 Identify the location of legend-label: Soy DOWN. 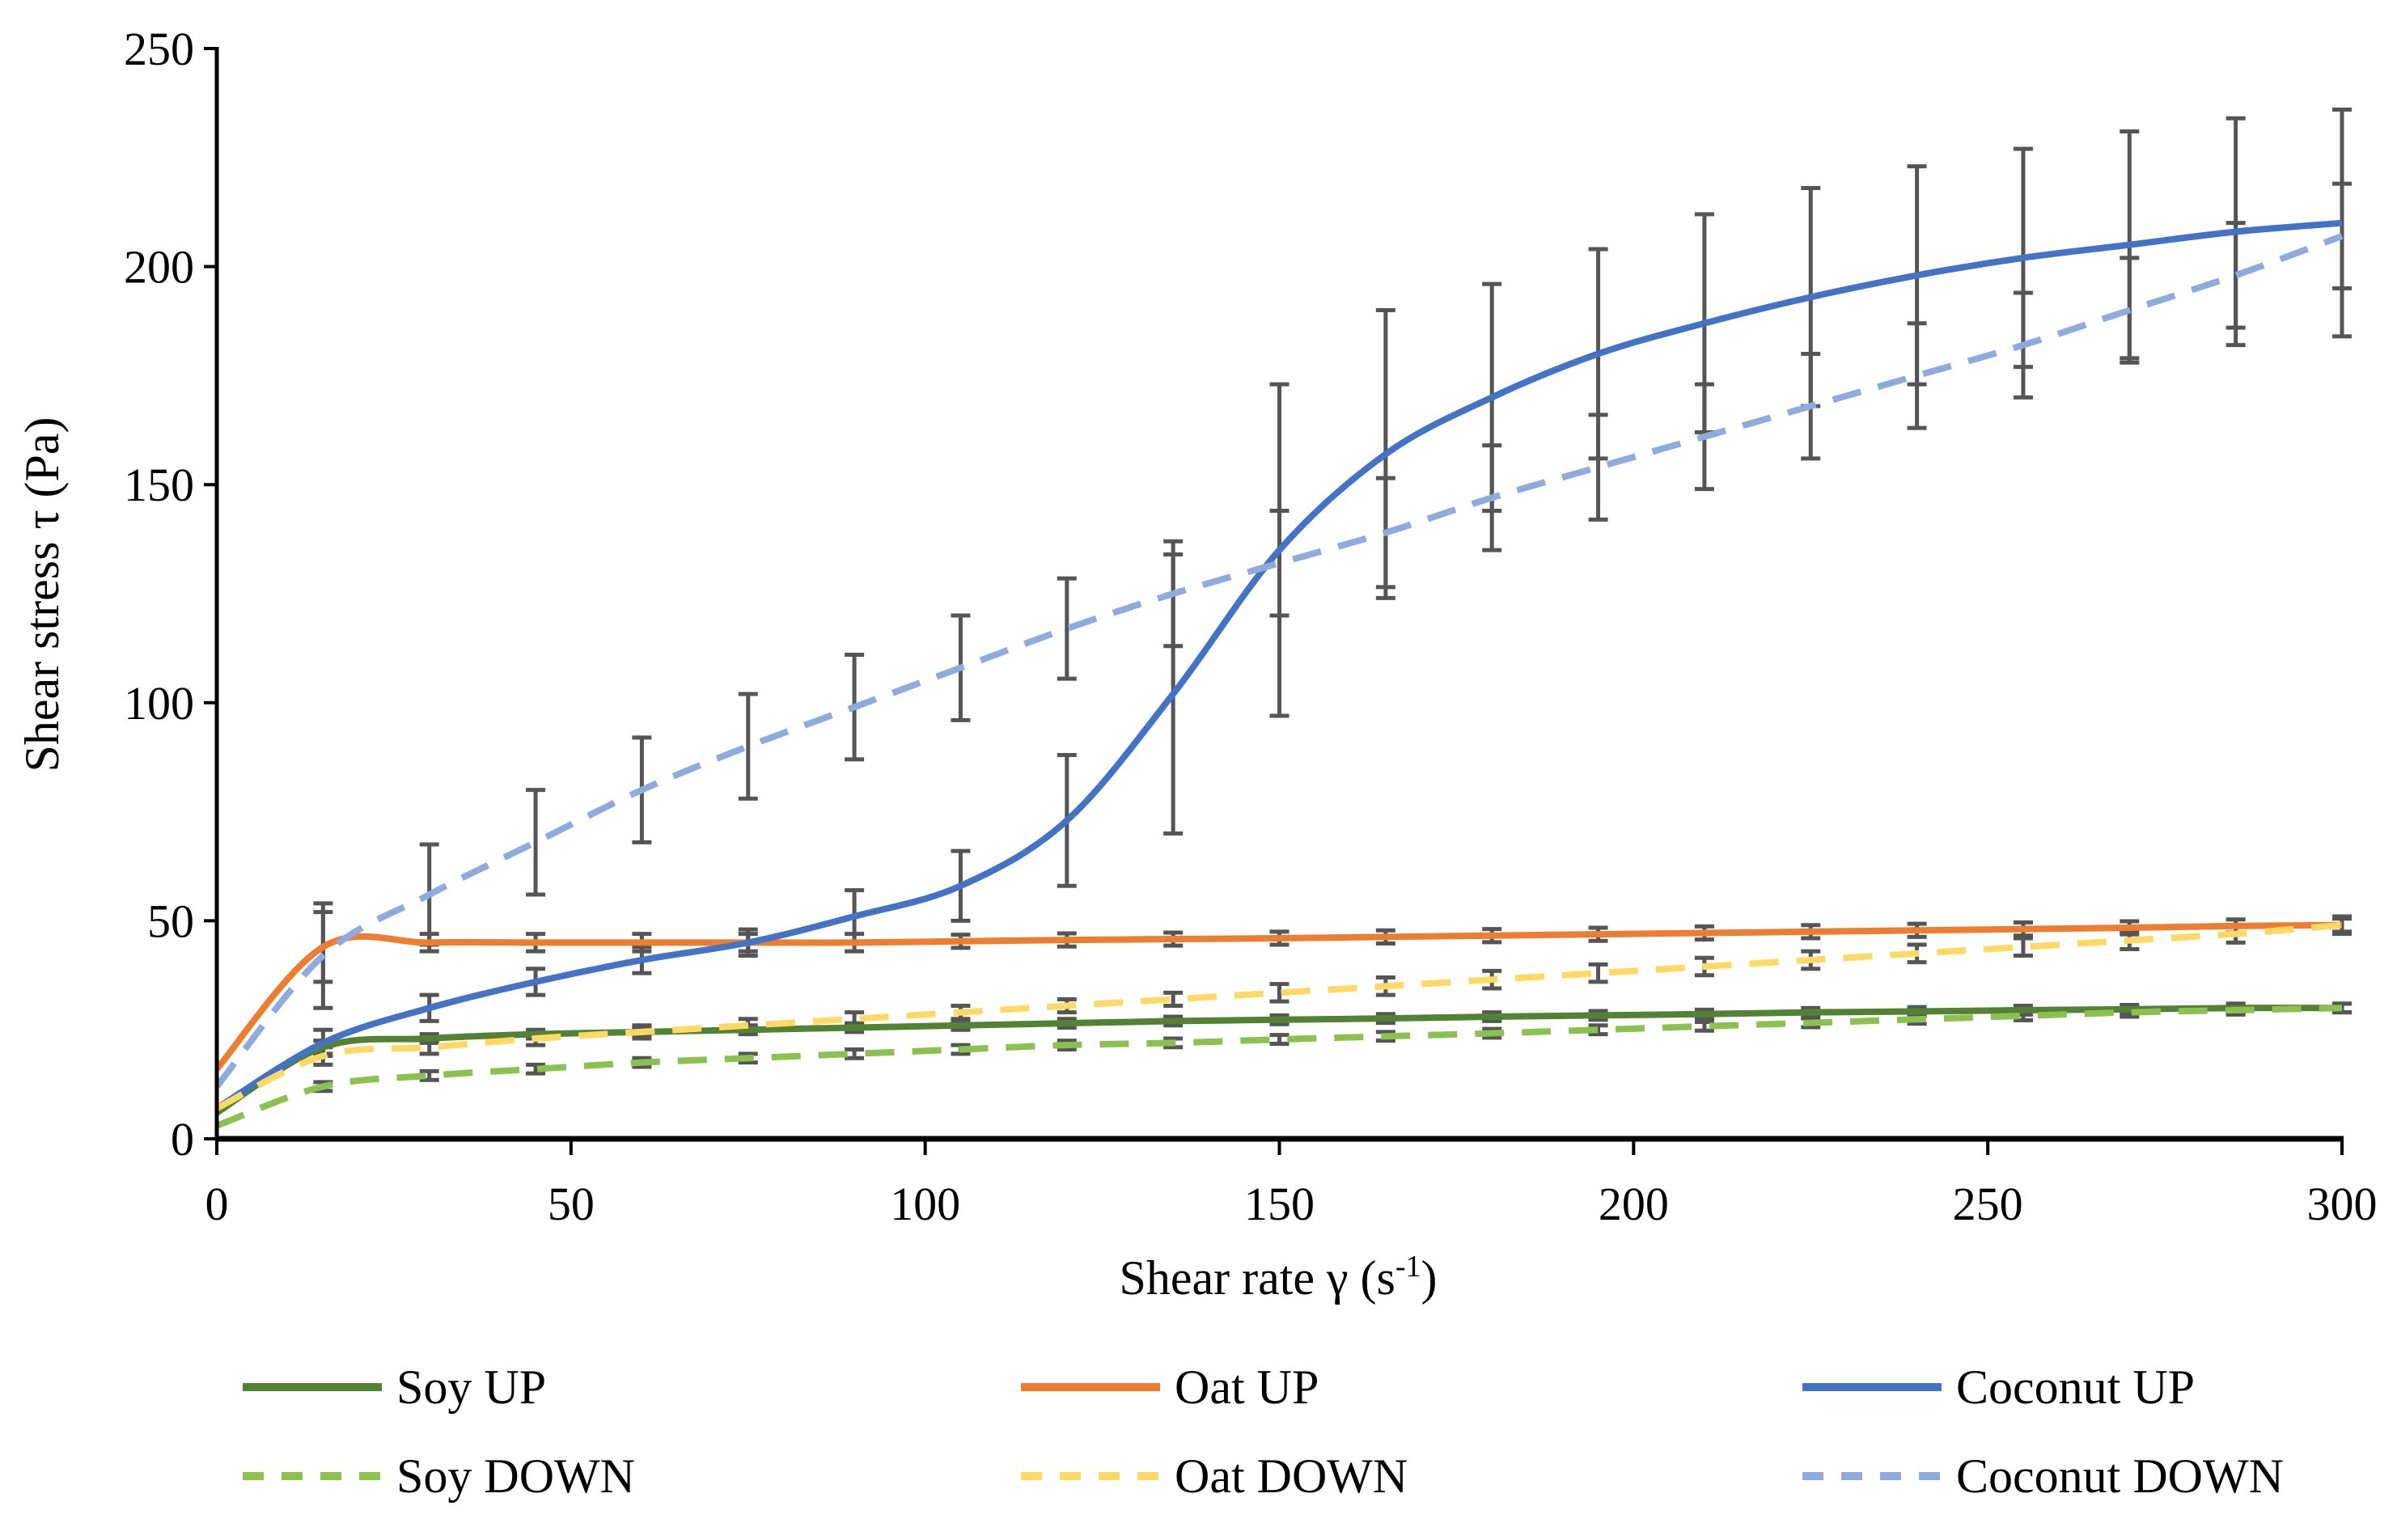
(515, 1476).